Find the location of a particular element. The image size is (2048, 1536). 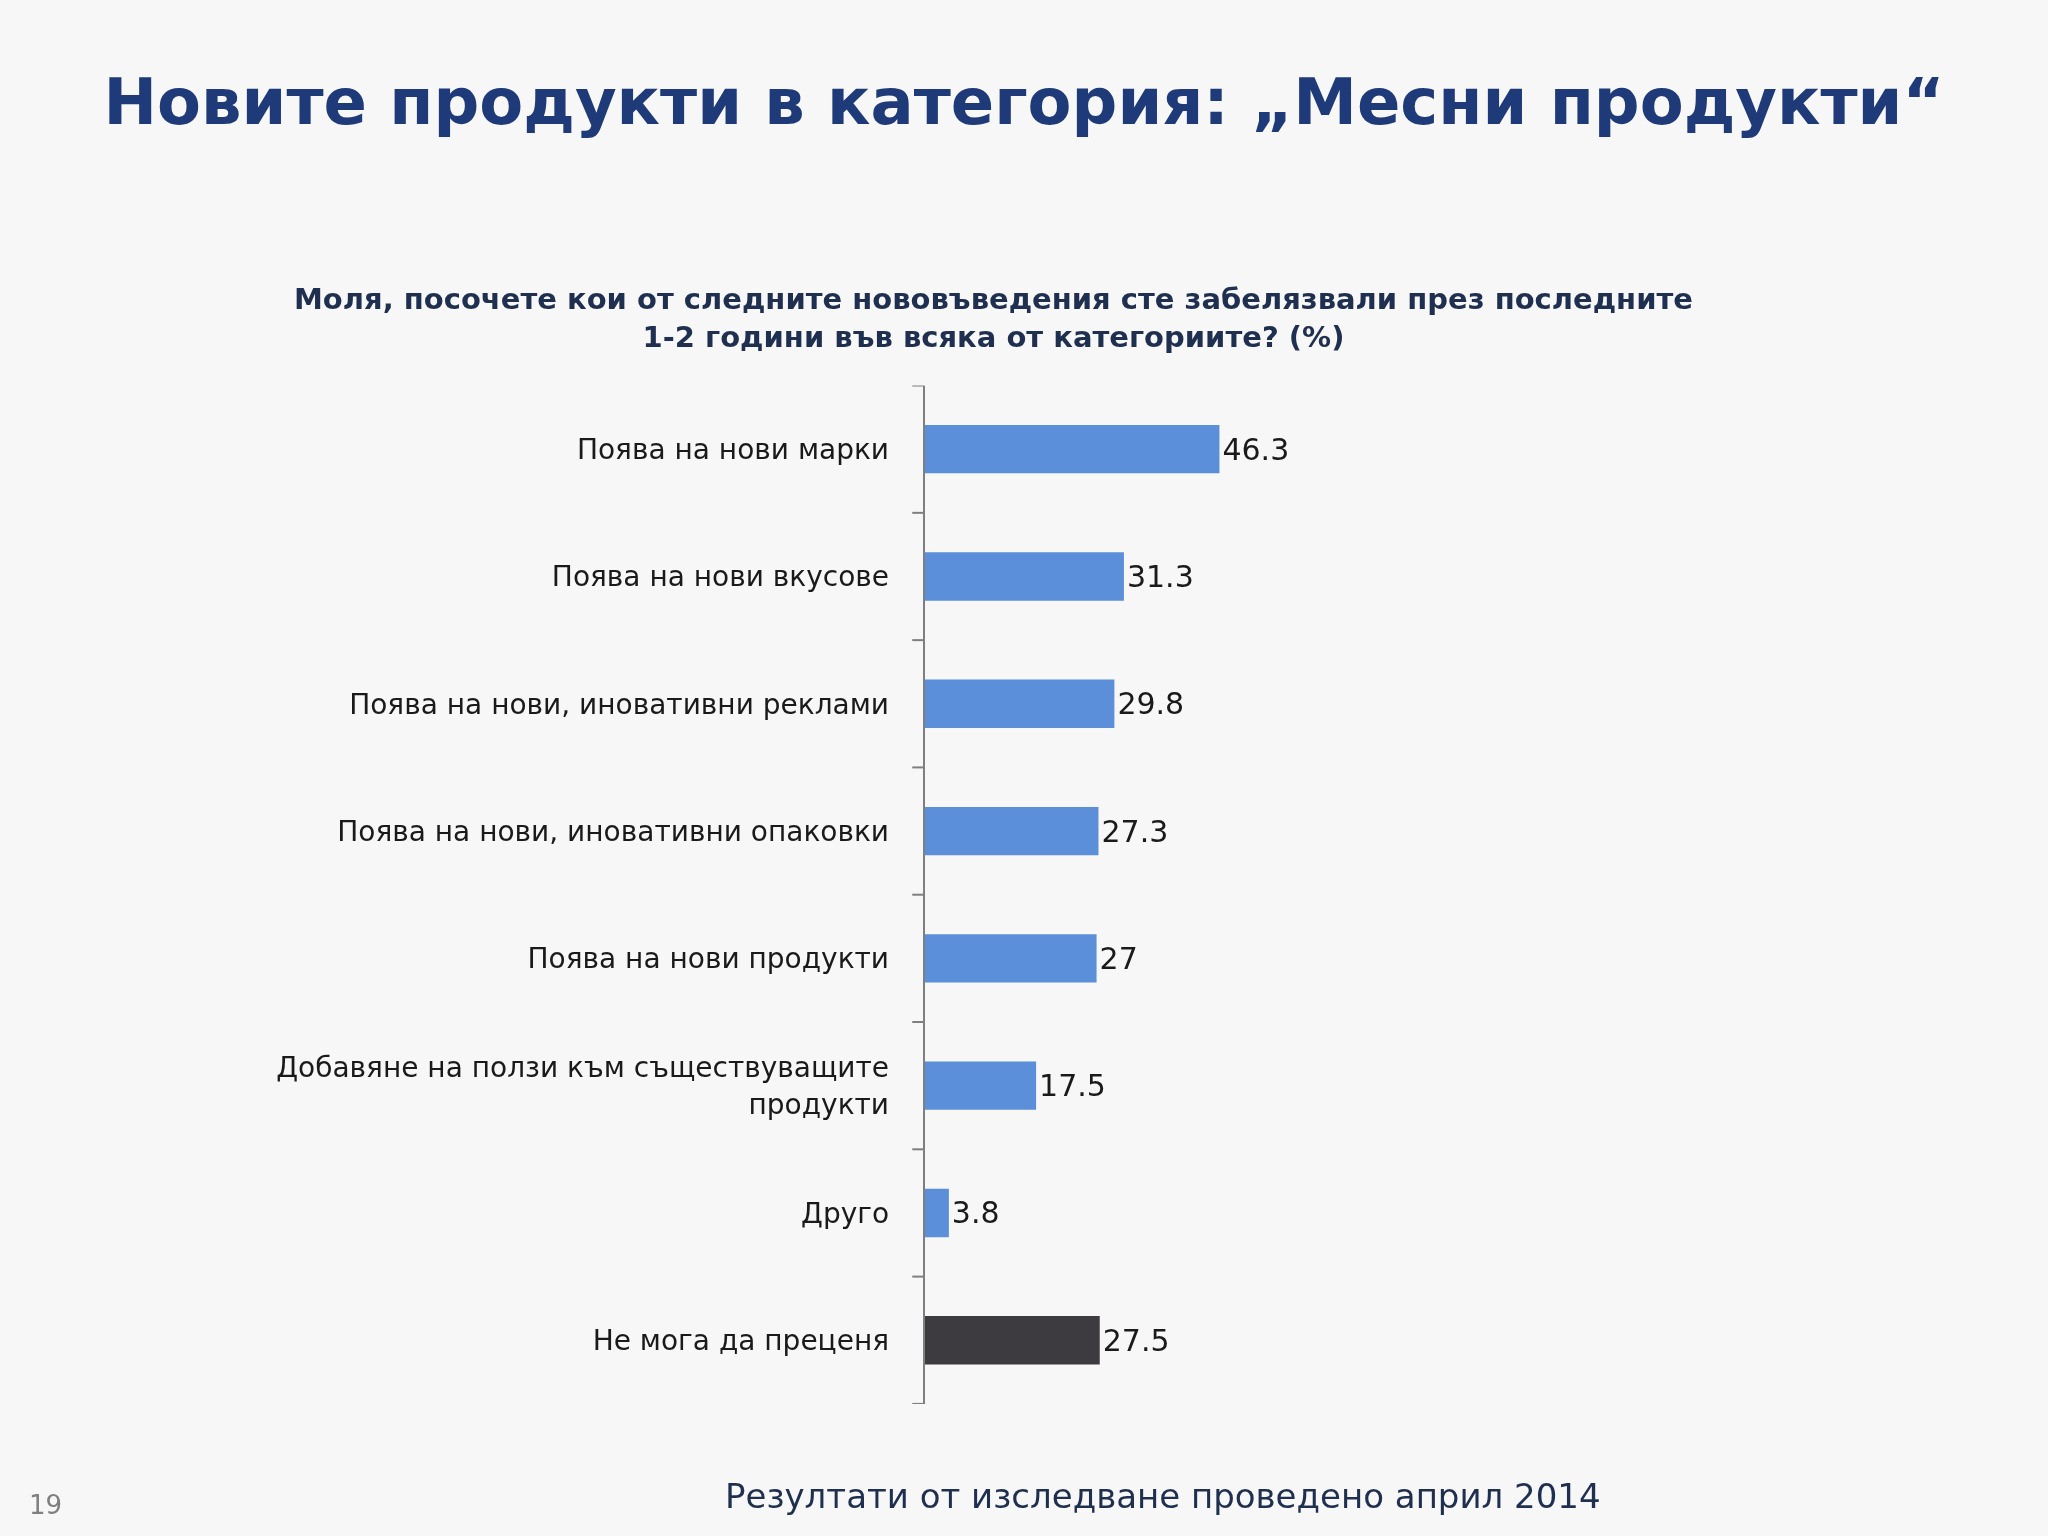

data-label: 31.3 is located at coordinates (1160, 576).